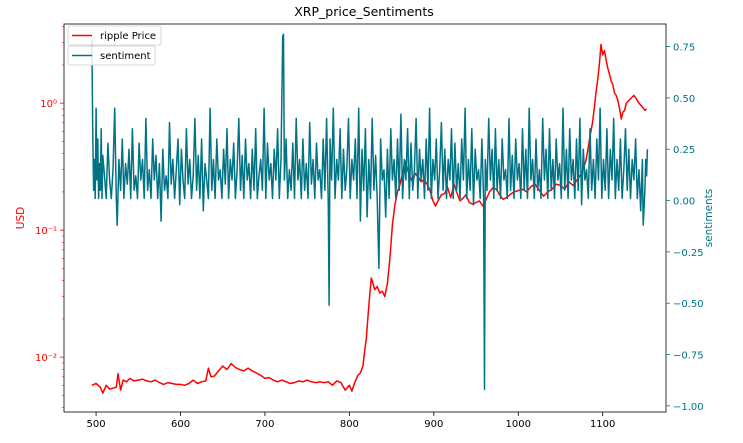  Describe the element at coordinates (46, 358) in the screenshot. I see `y-left-tick-label: 10⁻²` at that location.